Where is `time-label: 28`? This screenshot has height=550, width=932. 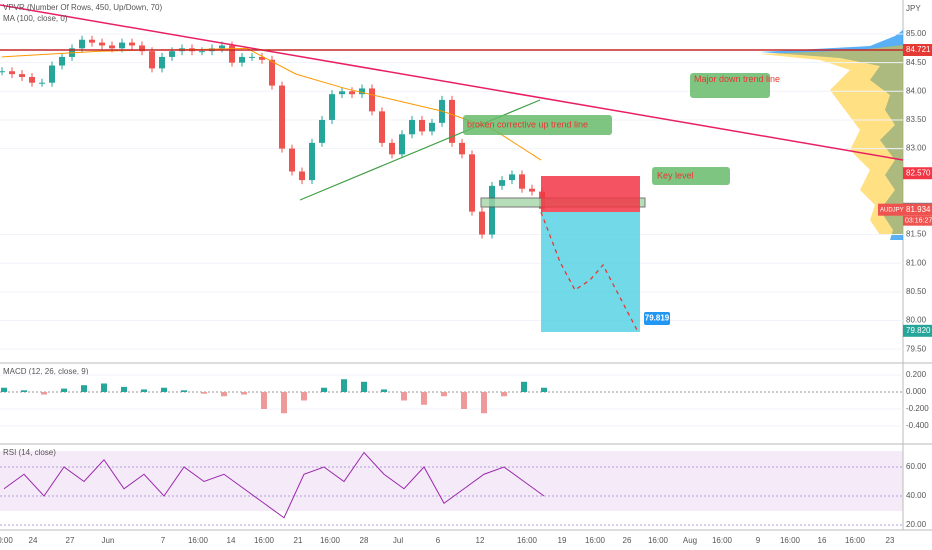
time-label: 28 is located at coordinates (364, 540).